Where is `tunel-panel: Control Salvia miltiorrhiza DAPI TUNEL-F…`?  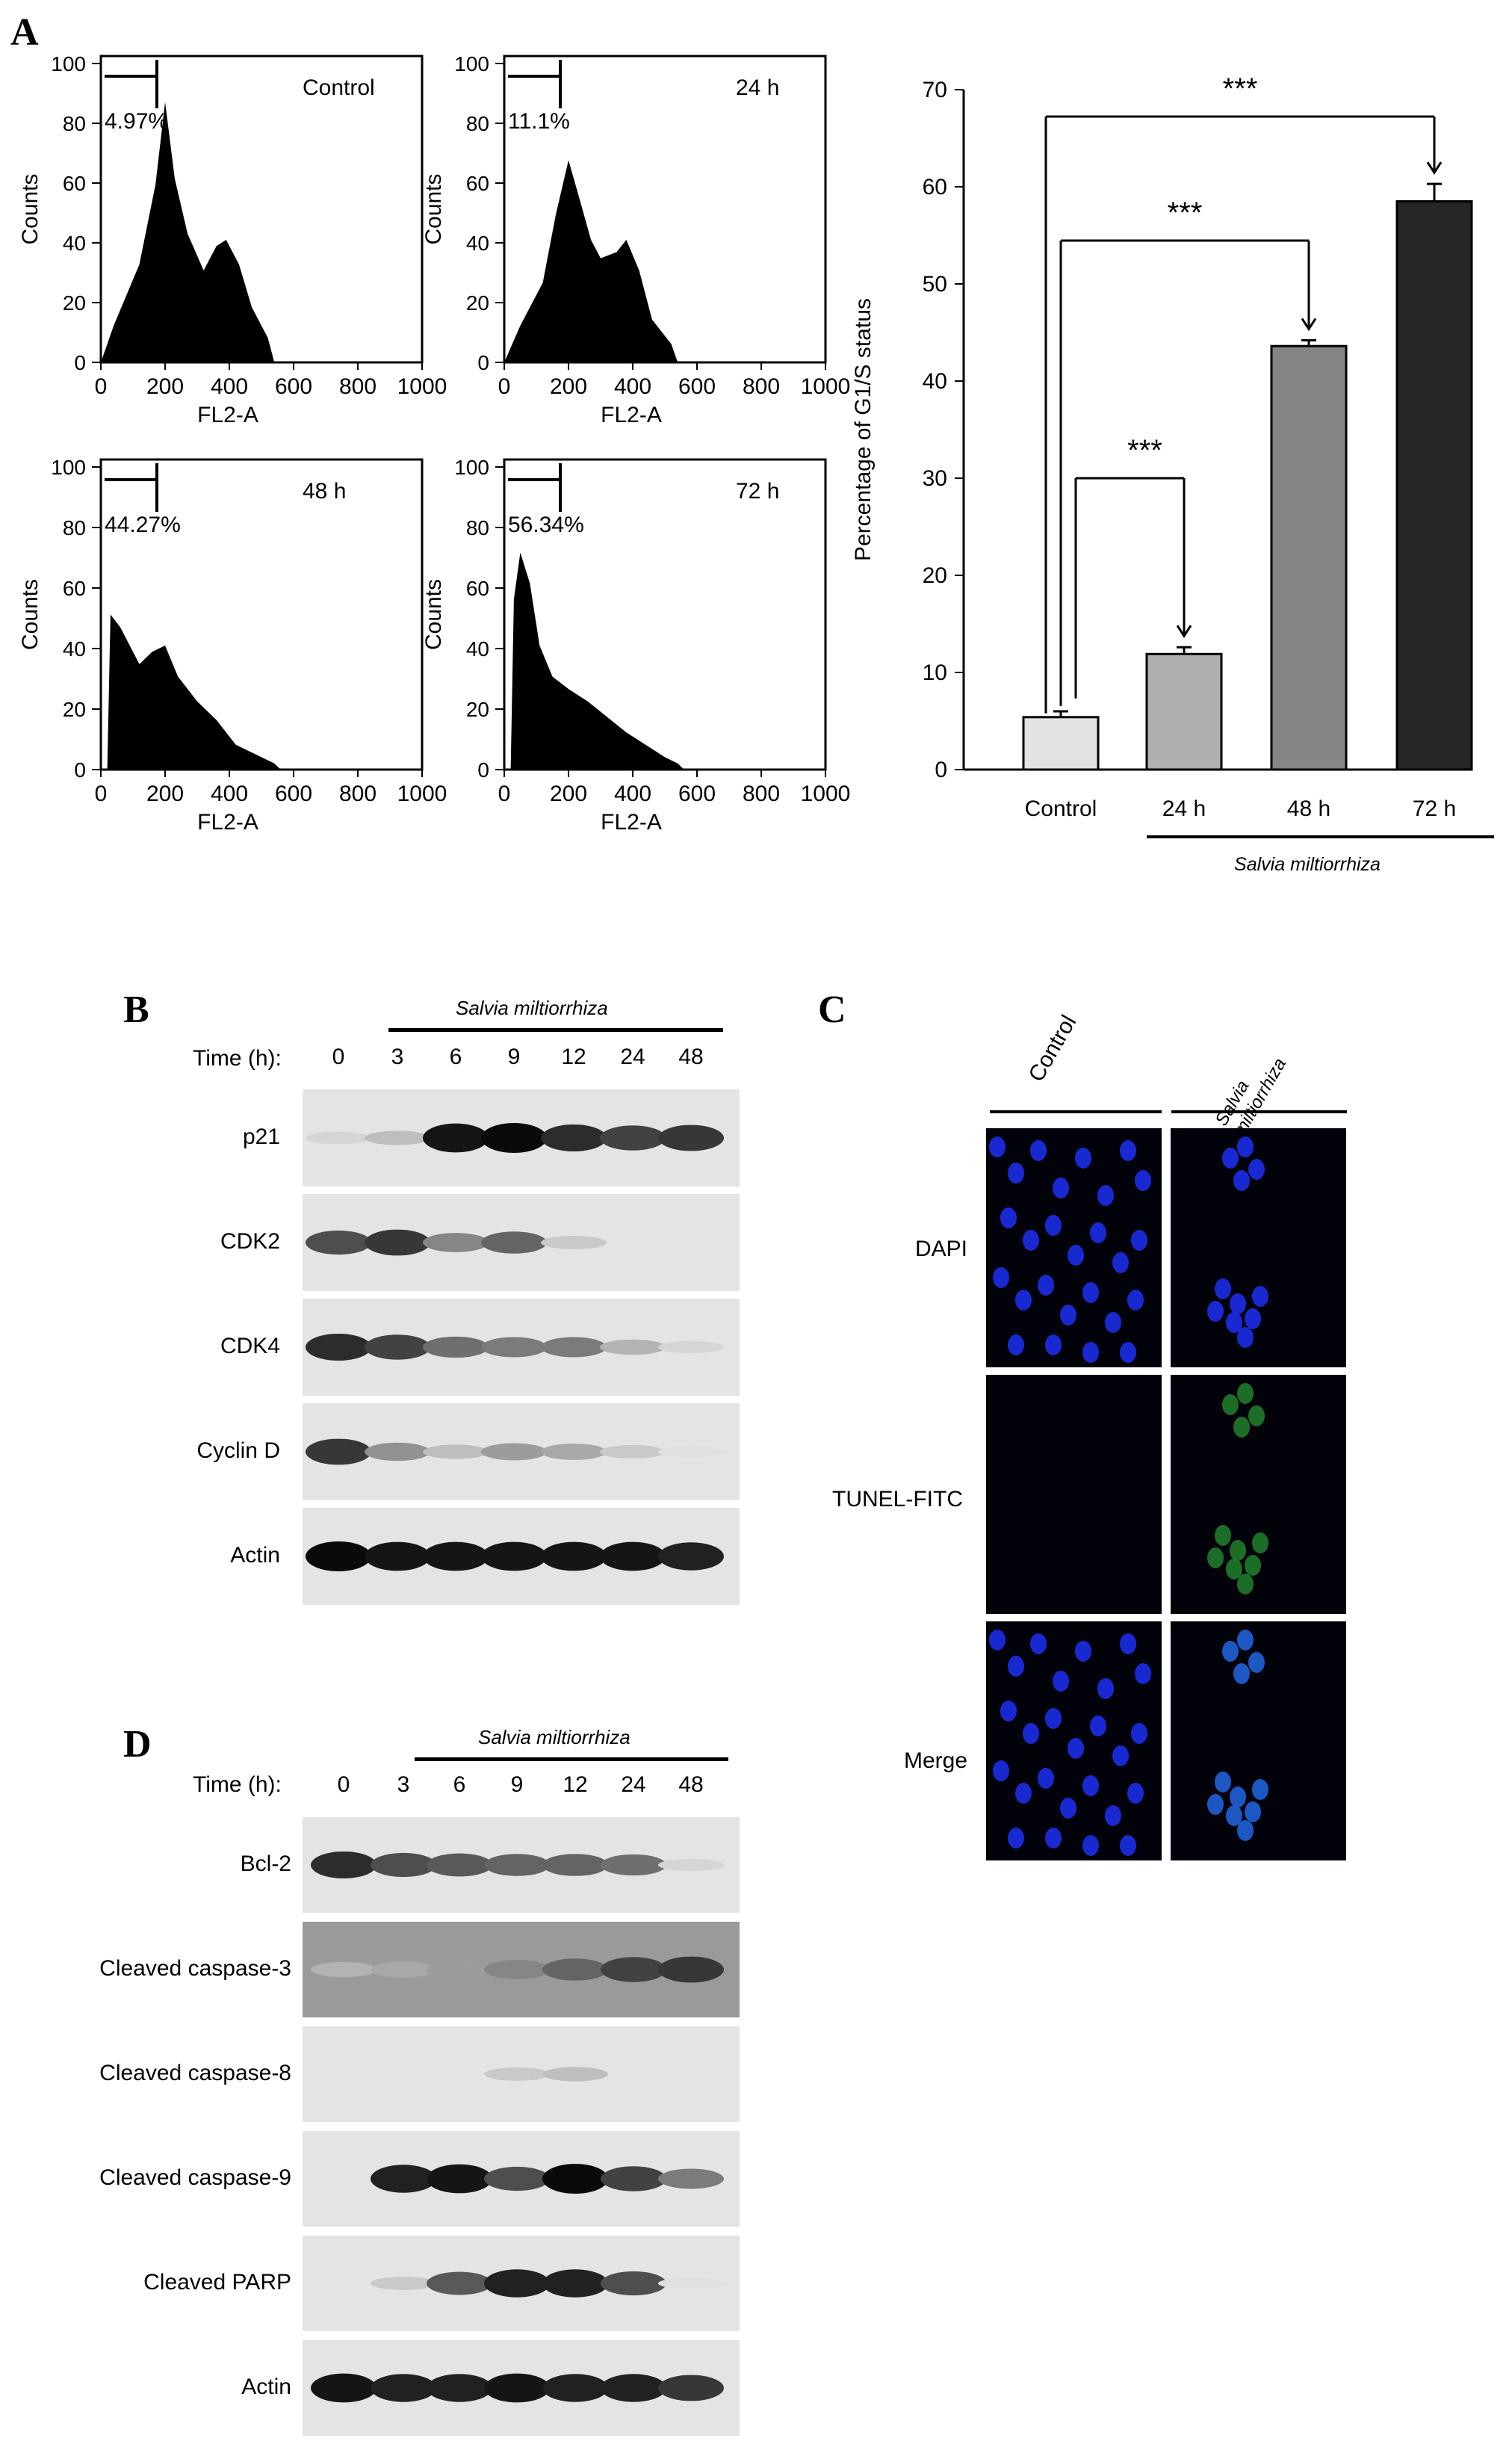 tunel-panel: Control Salvia miltiorrhiza DAPI TUNEL-F… is located at coordinates (1091, 1434).